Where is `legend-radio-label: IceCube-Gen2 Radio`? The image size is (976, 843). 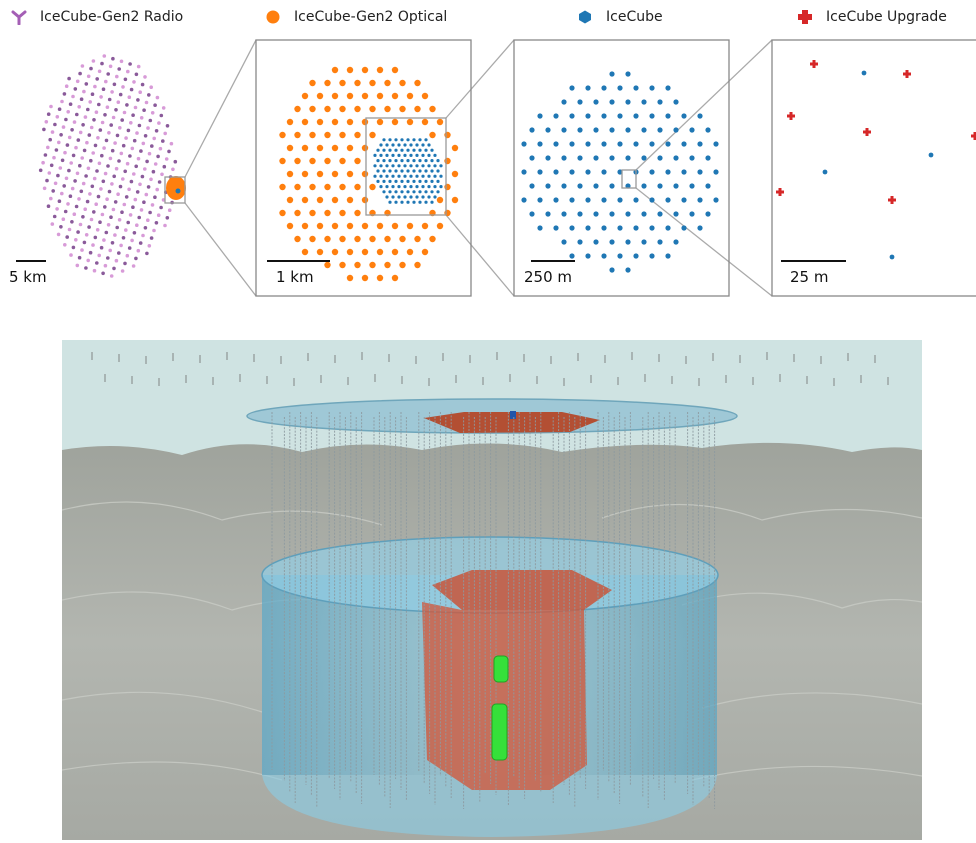 legend-radio-label: IceCube-Gen2 Radio is located at coordinates (112, 17).